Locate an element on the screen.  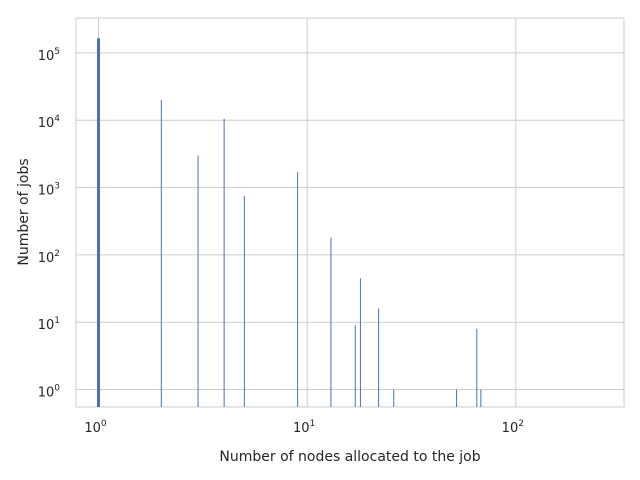
y-tick-exponent: 4 is located at coordinates (57, 119).